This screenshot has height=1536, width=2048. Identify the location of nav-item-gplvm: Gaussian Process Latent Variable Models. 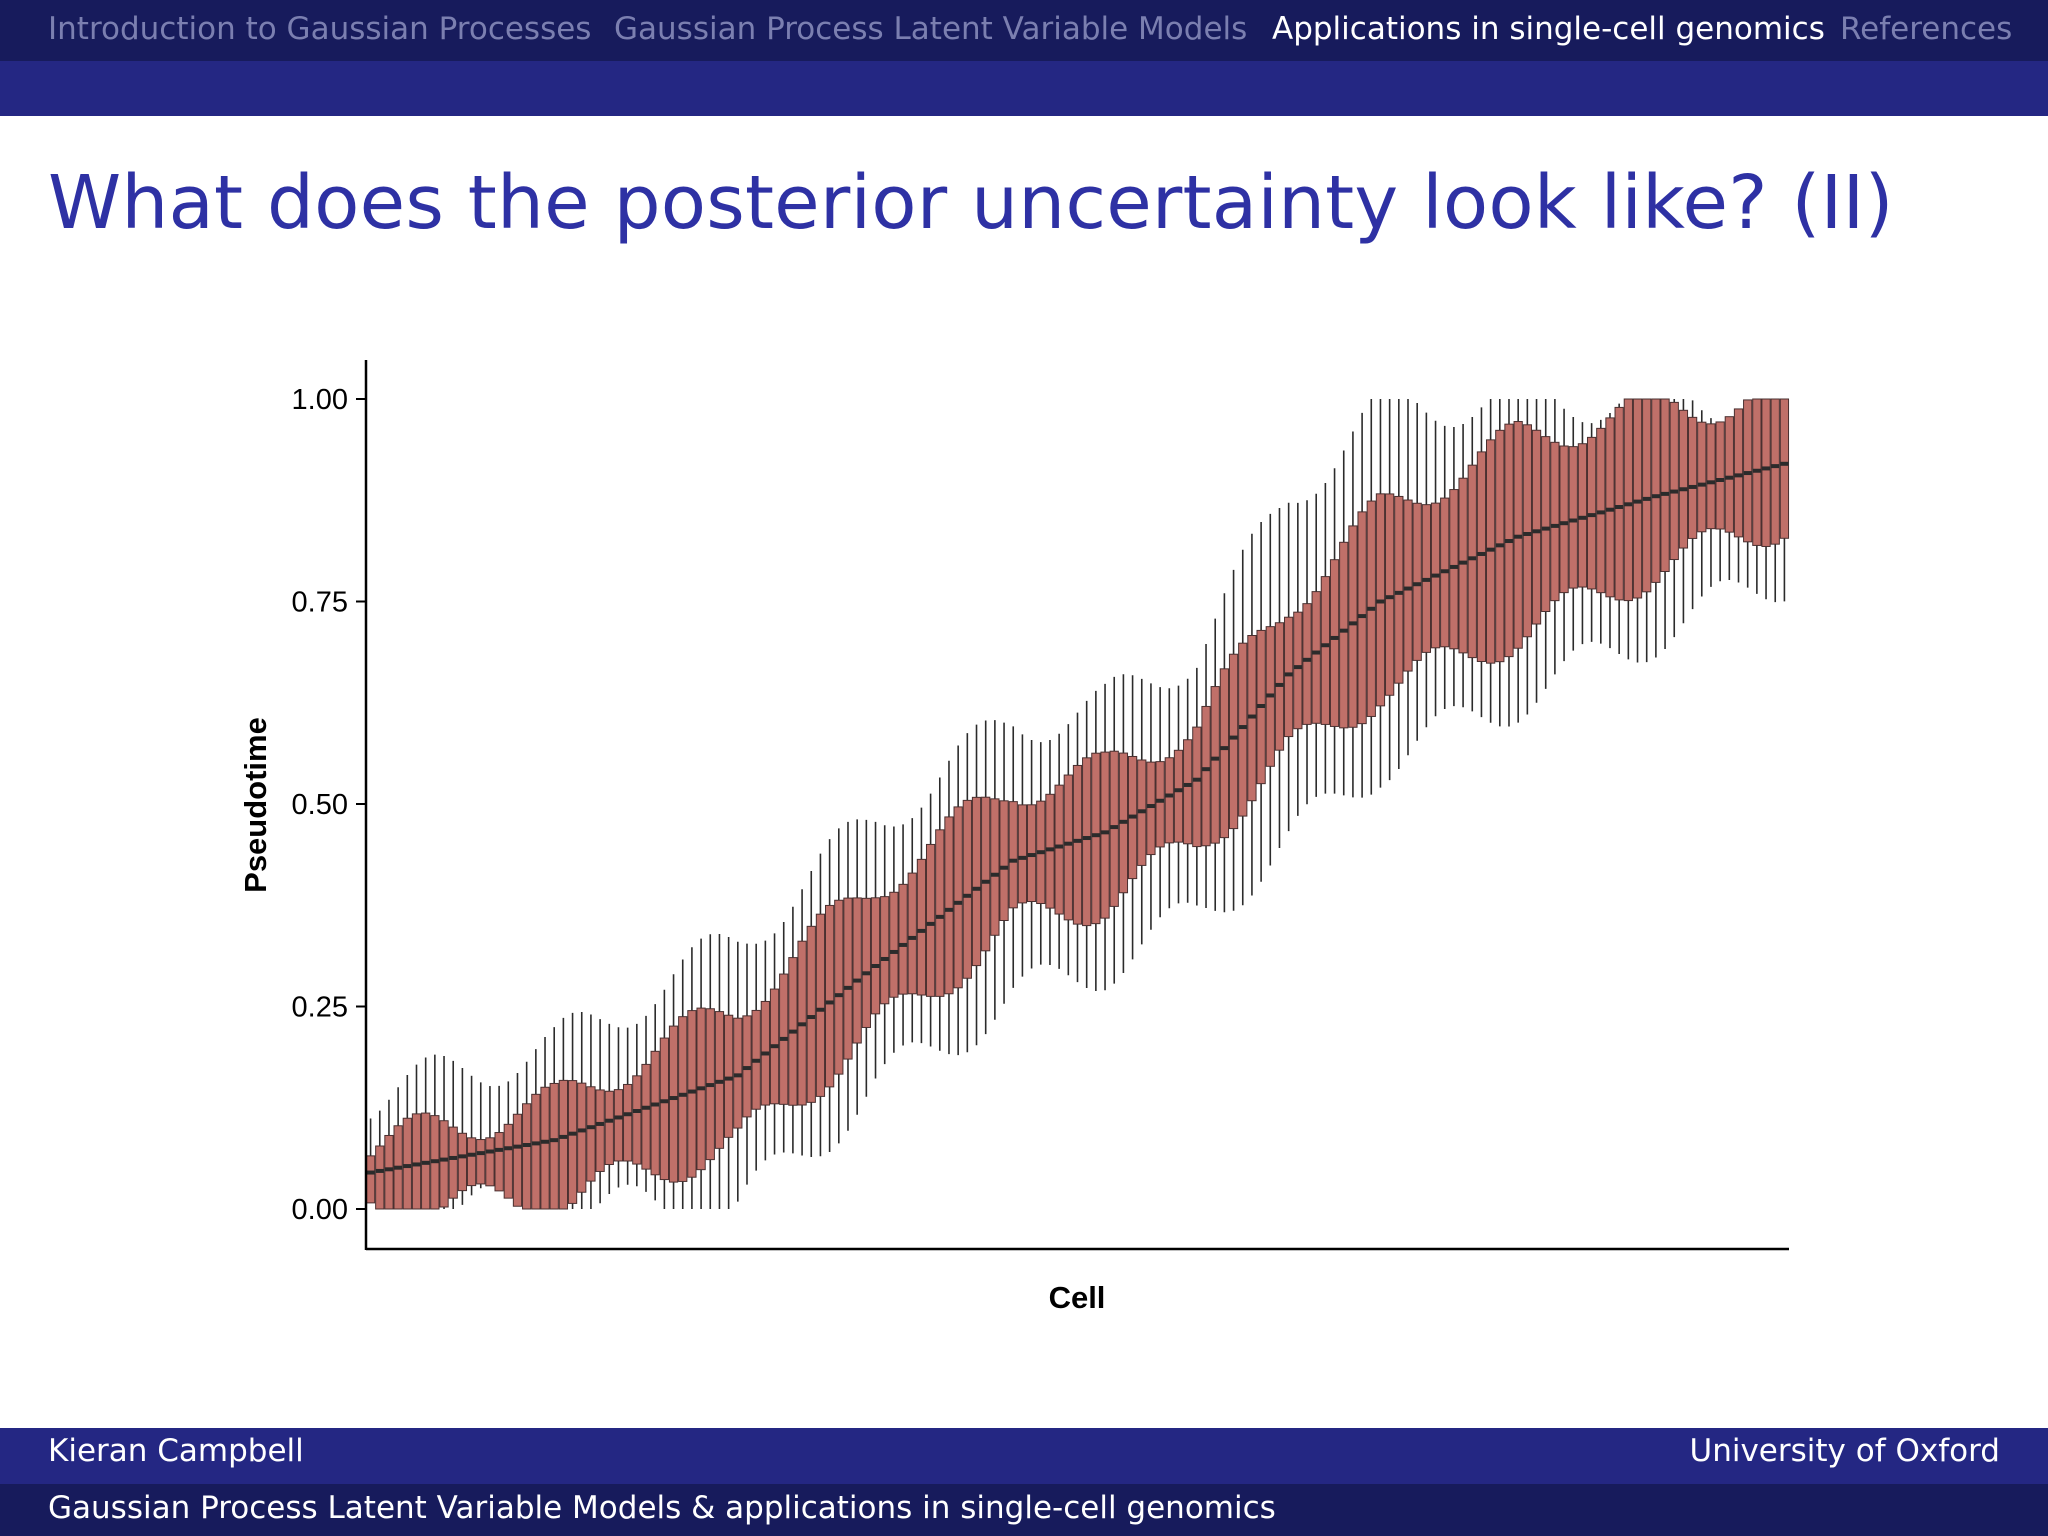
(931, 29).